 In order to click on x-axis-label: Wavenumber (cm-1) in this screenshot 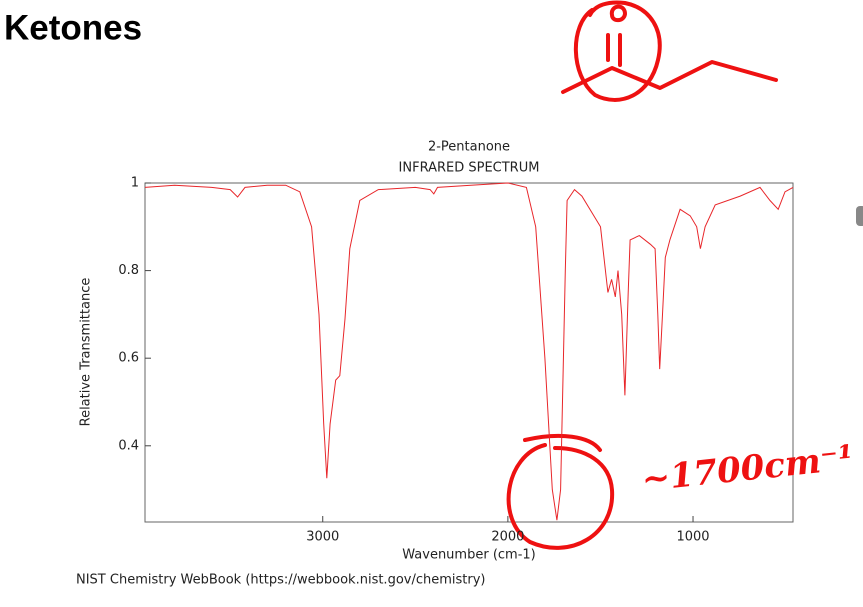, I will do `click(468, 555)`.